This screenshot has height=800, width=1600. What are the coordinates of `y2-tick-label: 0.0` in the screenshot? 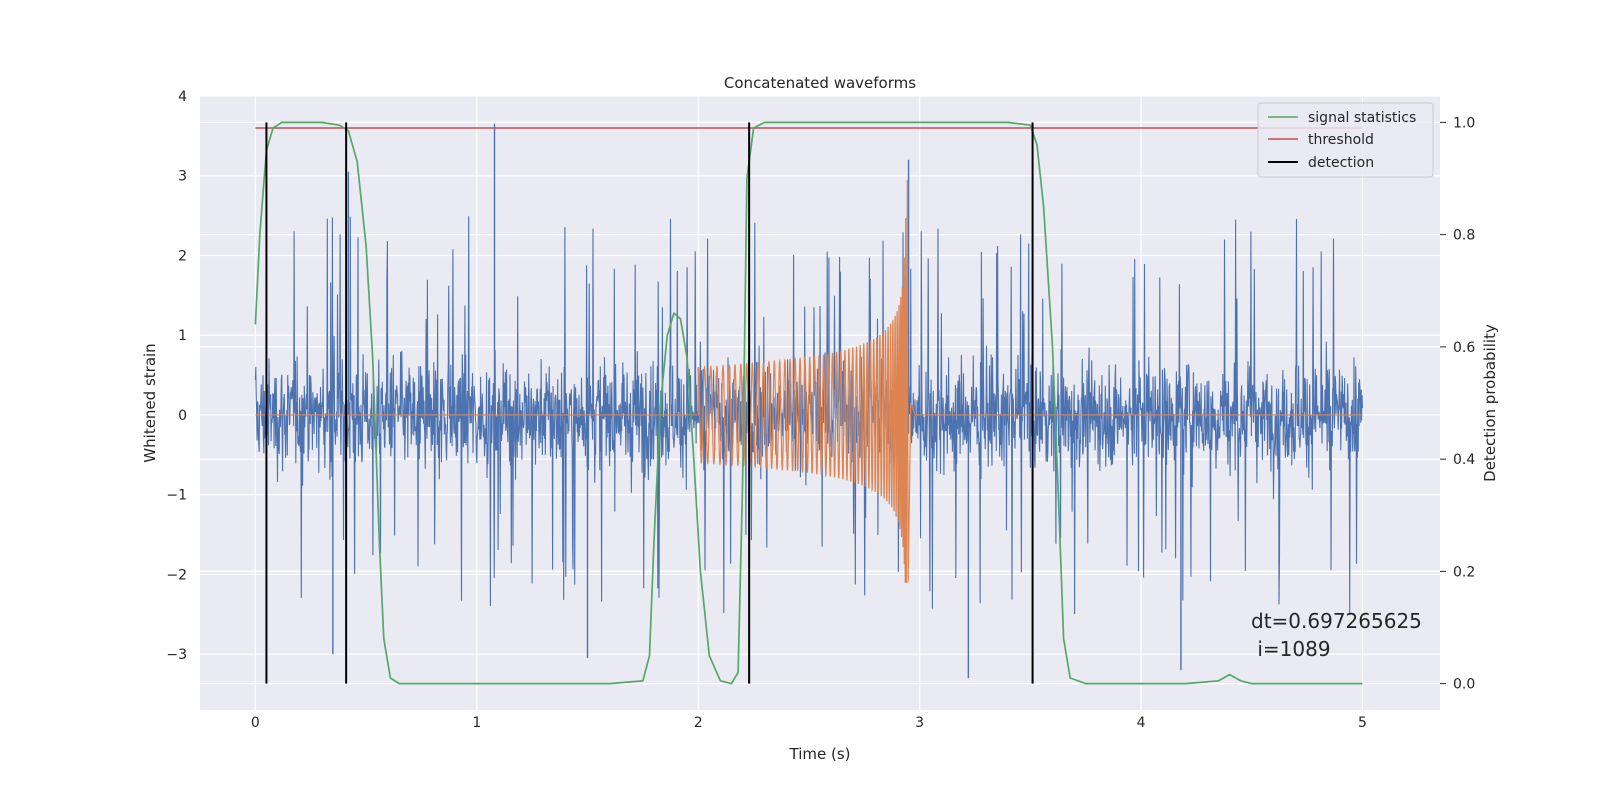 It's located at (1464, 685).